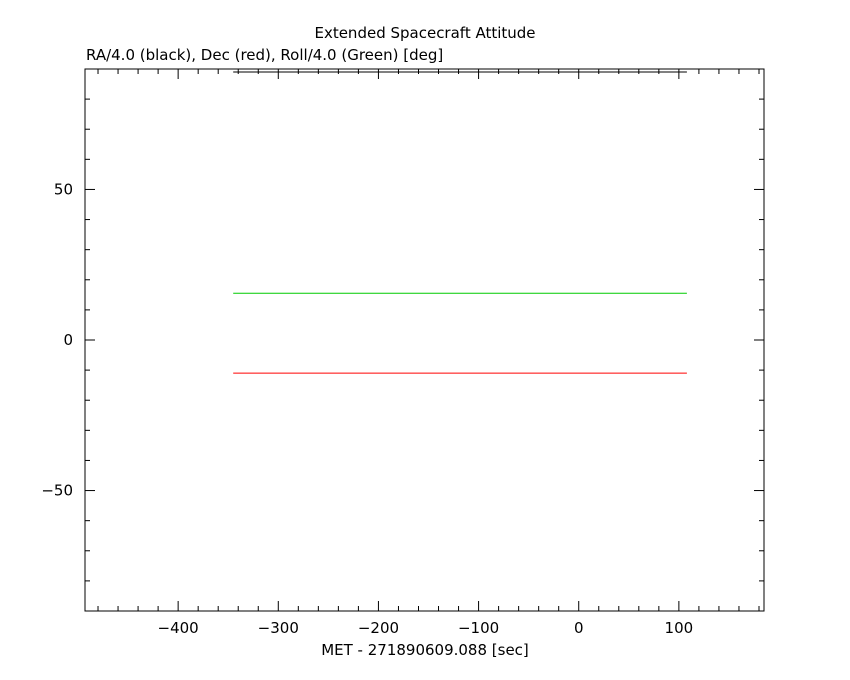 Image resolution: width=850 pixels, height=680 pixels. What do you see at coordinates (63, 189) in the screenshot?
I see `y-tick-label: 50` at bounding box center [63, 189].